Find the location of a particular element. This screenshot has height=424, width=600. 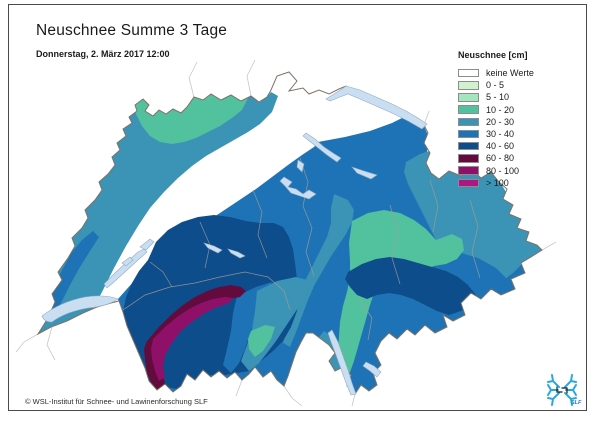

legend-row: 20 - 30 is located at coordinates (496, 122).